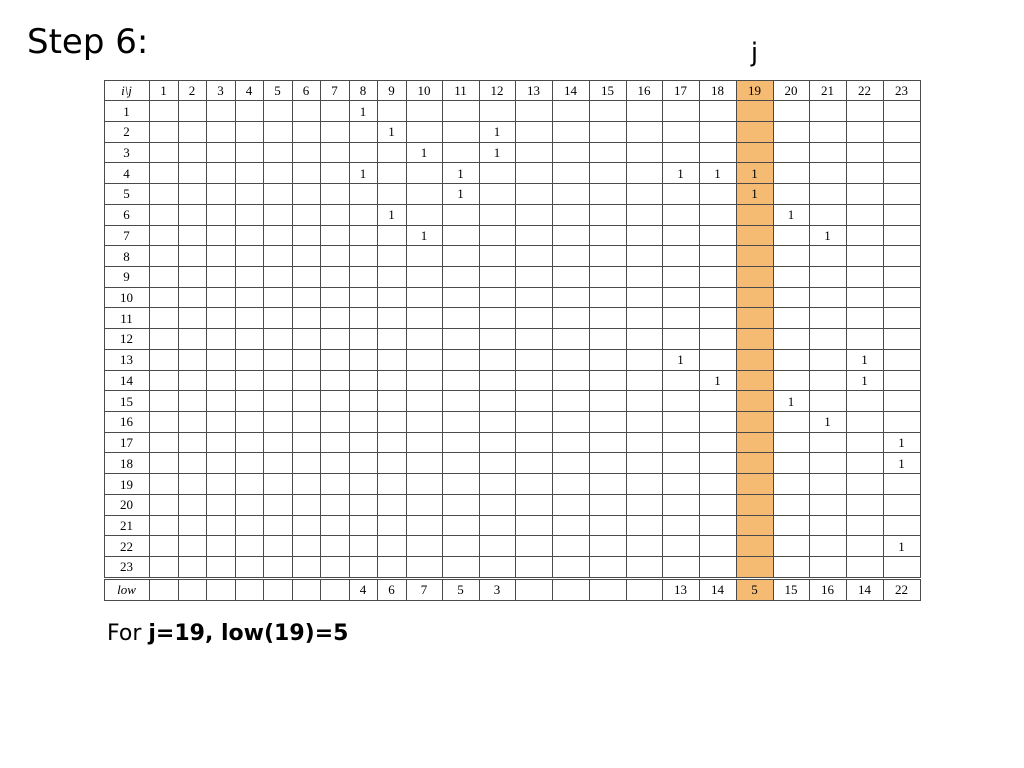 The width and height of the screenshot is (1024, 768). Describe the element at coordinates (126, 111) in the screenshot. I see `row-label-1: 1` at that location.